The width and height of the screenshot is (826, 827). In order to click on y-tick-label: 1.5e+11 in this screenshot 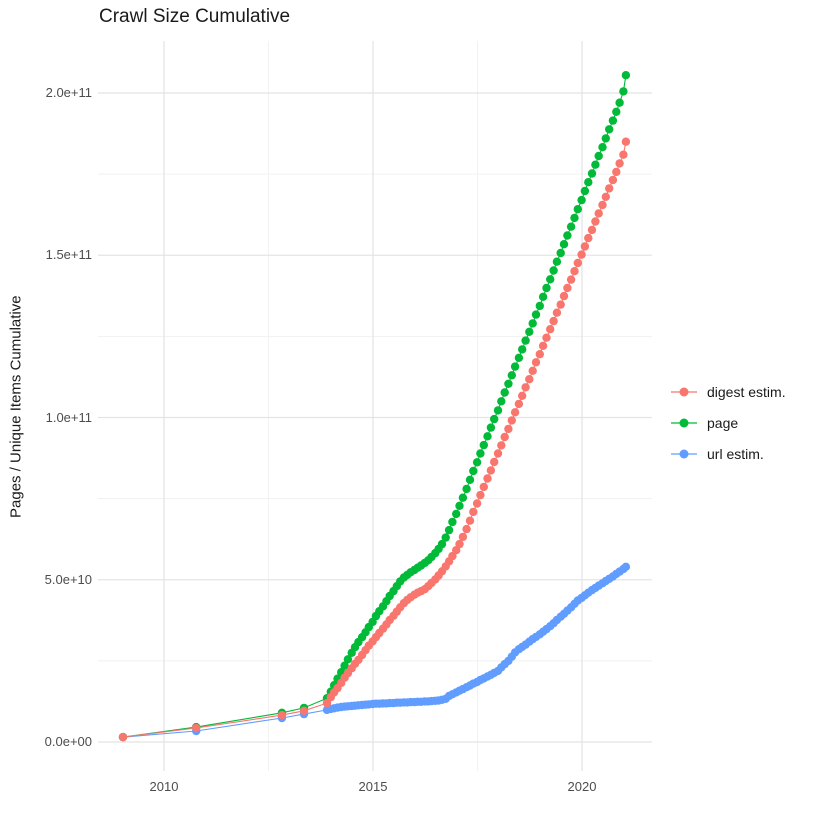, I will do `click(68, 255)`.